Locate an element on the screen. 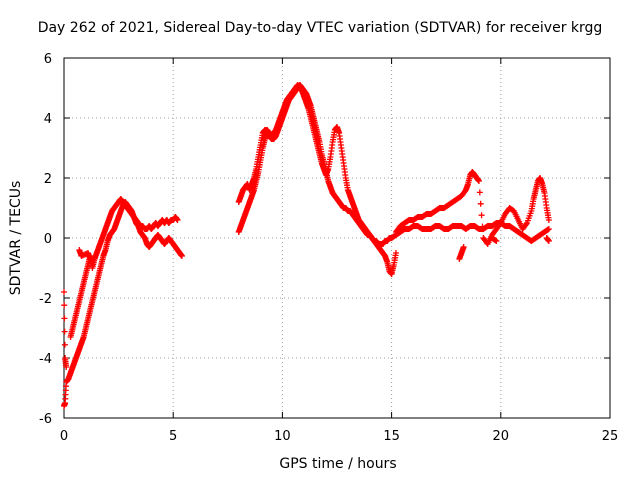 Image resolution: width=640 pixels, height=480 pixels. y-tick-label: -2 is located at coordinates (45, 299).